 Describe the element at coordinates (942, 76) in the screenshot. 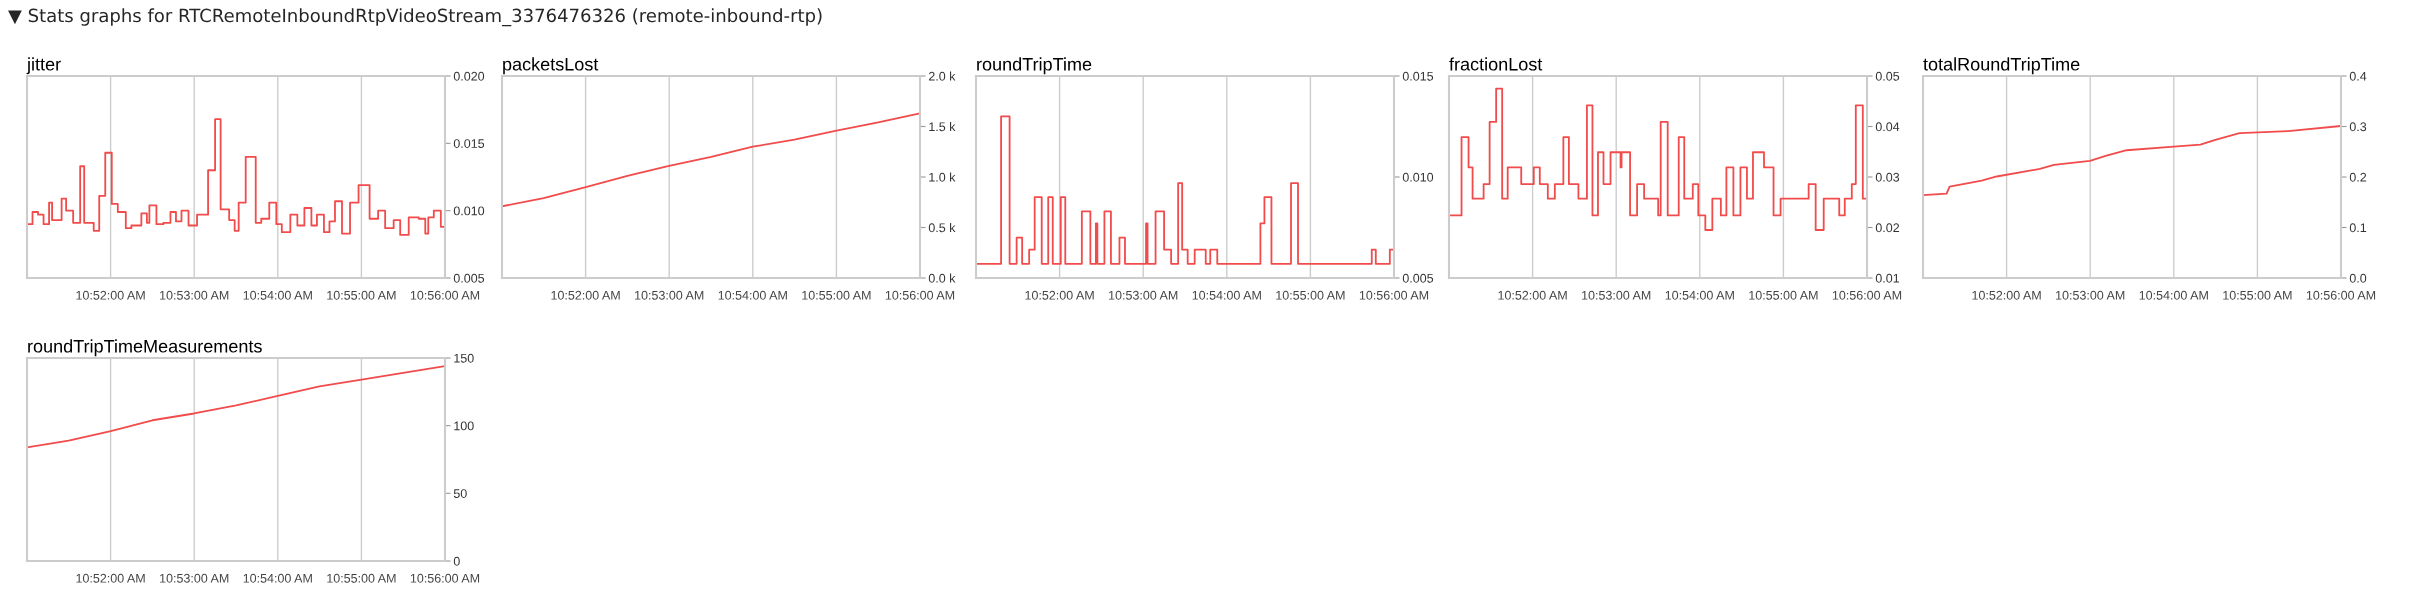

I see `y-tick-label: 2.0 k` at that location.